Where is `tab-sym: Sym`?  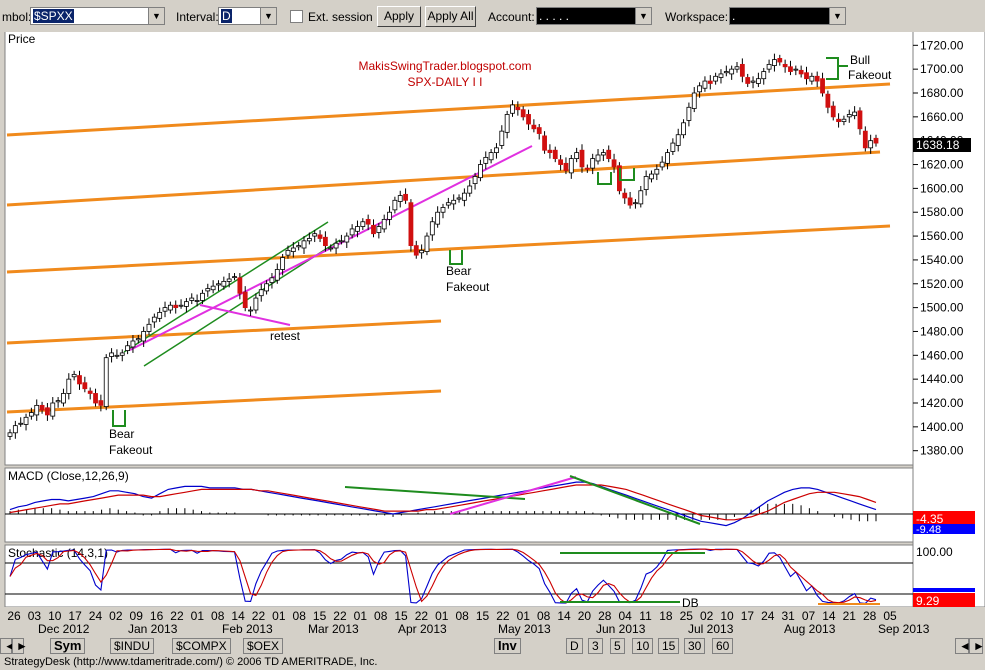
tab-sym: Sym is located at coordinates (68, 646).